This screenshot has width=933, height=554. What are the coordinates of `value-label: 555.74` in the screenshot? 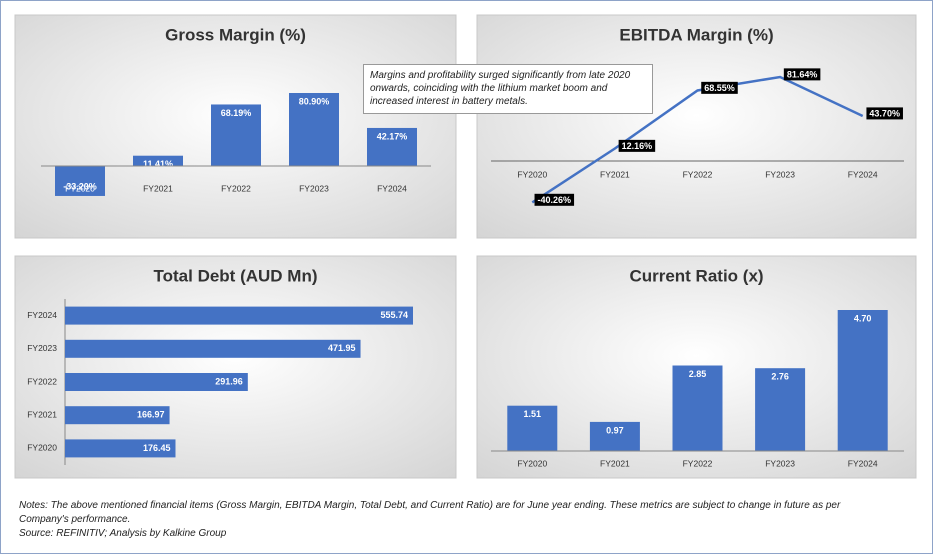 It's located at (394, 315).